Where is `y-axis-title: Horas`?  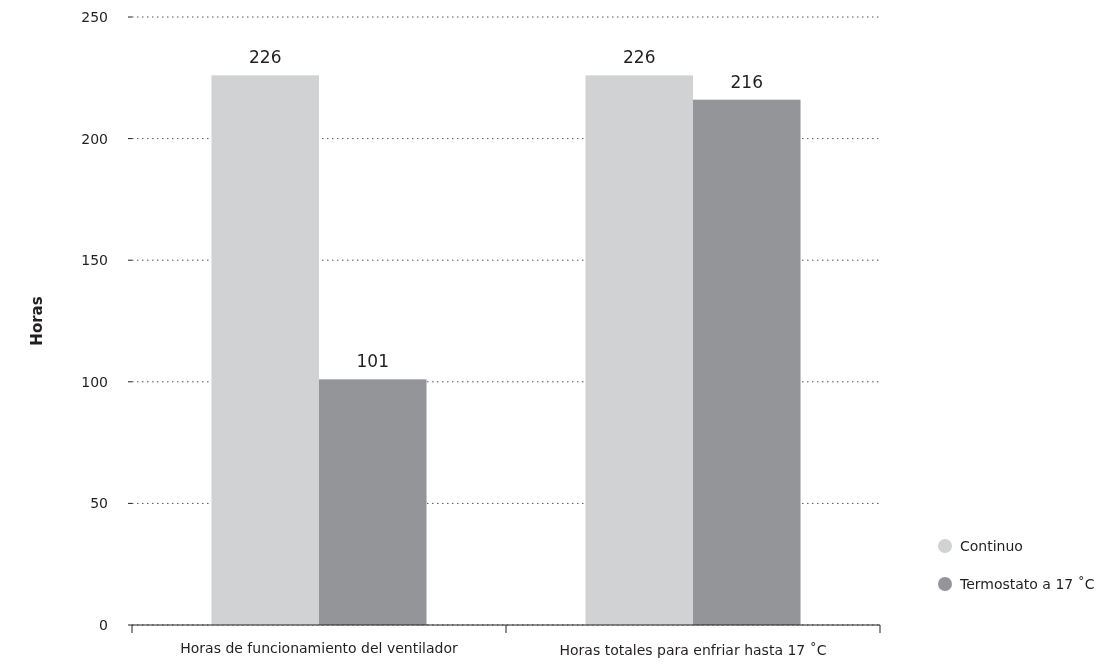
y-axis-title: Horas is located at coordinates (37, 321).